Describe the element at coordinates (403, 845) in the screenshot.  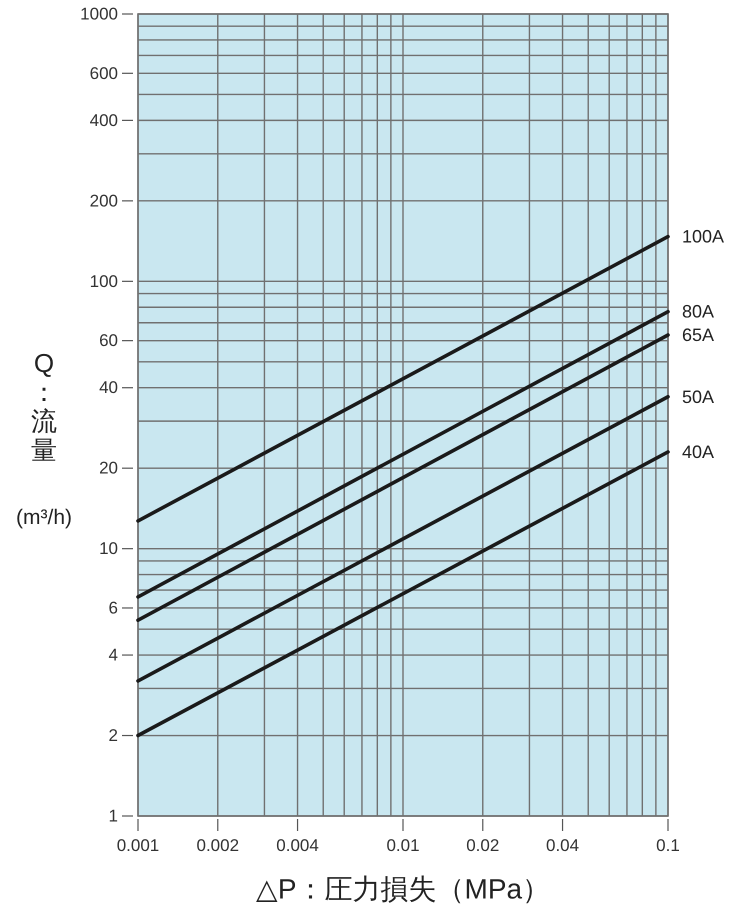
I see `x-tick-label: 0.01` at that location.